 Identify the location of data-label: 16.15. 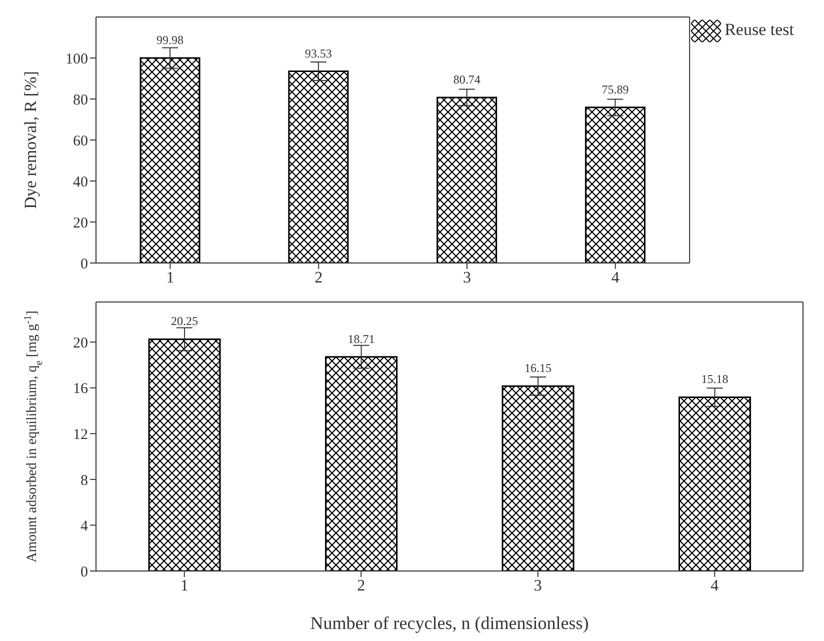
(538, 368).